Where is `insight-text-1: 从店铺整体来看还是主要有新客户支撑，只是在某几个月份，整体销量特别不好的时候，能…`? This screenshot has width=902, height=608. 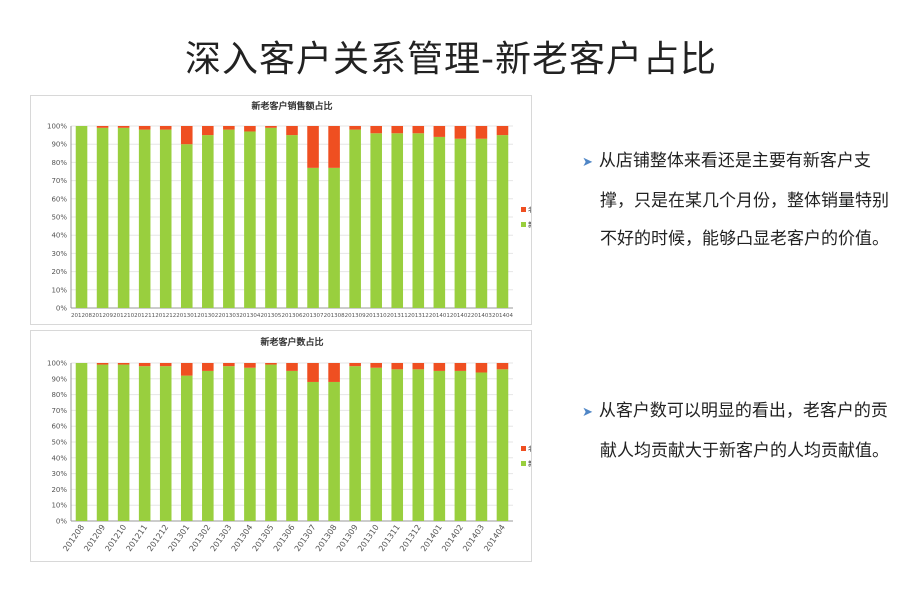
insight-text-1: 从店铺整体来看还是主要有新客户支撑，只是在某几个月份，整体销量特别不好的时候，能… is located at coordinates (743, 200).